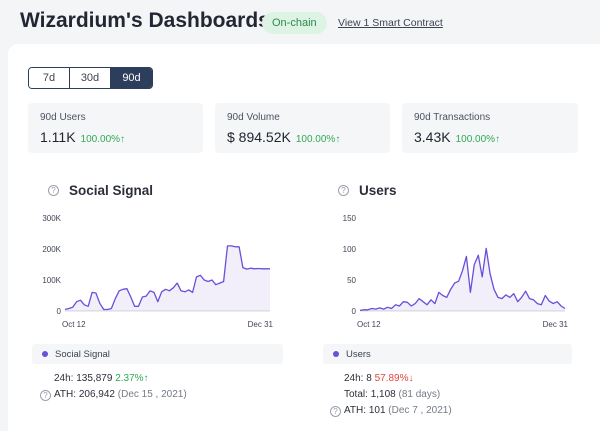  I want to click on stat-card-transactions: 90d Transactions 3.43K 100.00%↑, so click(490, 128).